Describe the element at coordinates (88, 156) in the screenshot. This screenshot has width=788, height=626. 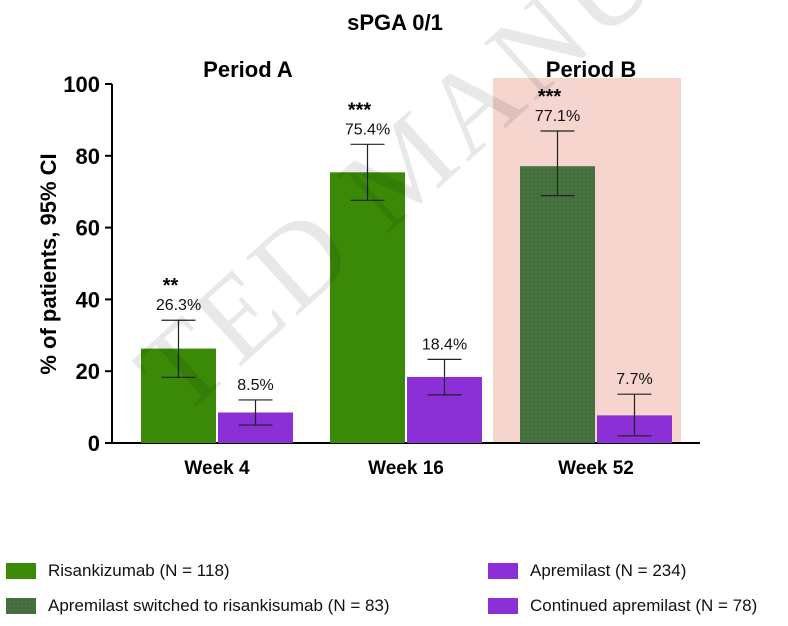
I see `y-tick-label: 80` at that location.